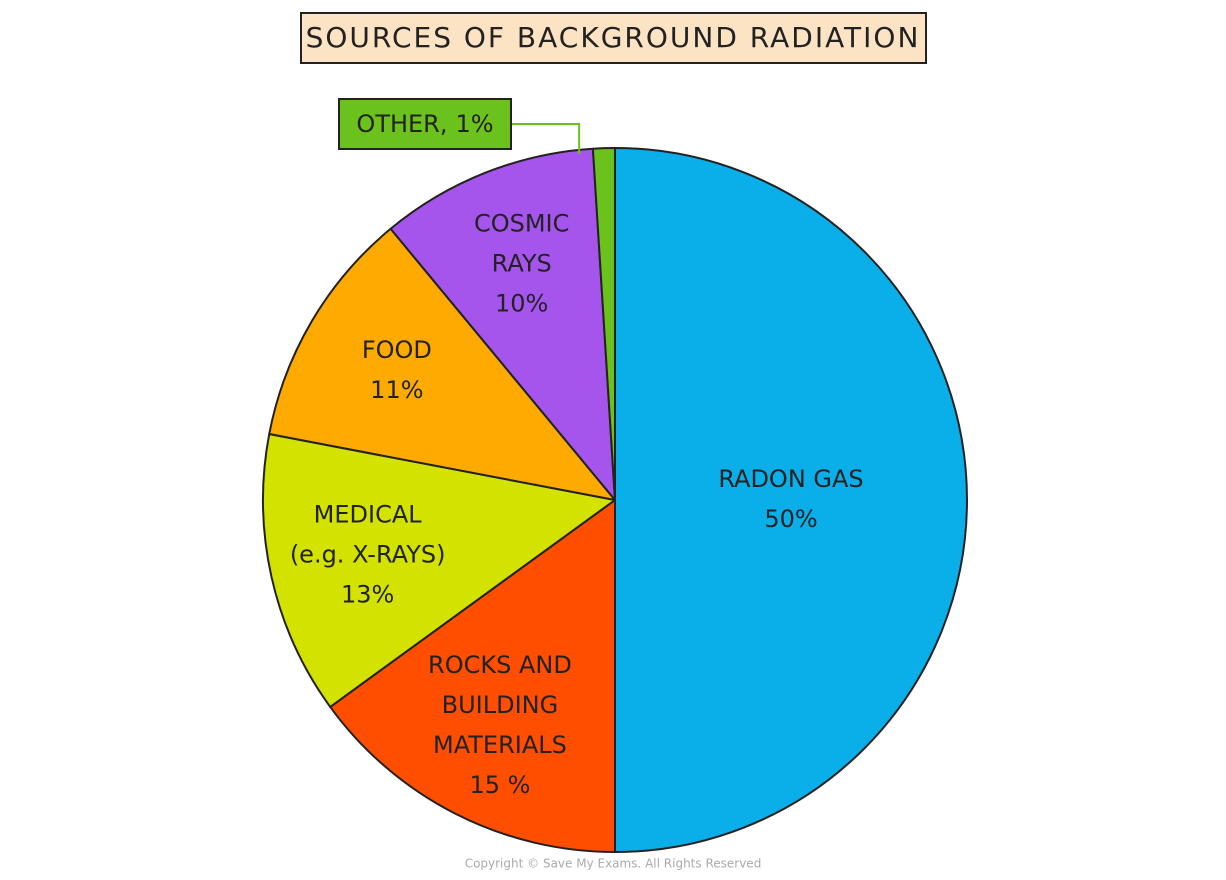 The image size is (1226, 880). I want to click on value-label: 15 %, so click(499, 785).